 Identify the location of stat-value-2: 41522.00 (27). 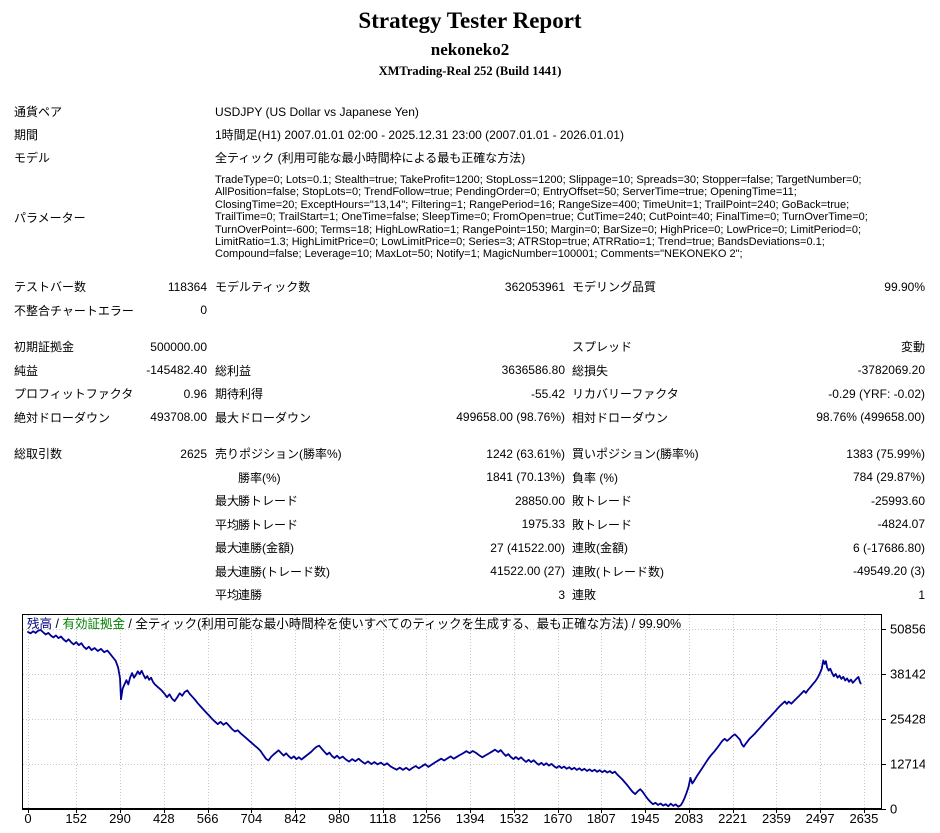
(527, 571).